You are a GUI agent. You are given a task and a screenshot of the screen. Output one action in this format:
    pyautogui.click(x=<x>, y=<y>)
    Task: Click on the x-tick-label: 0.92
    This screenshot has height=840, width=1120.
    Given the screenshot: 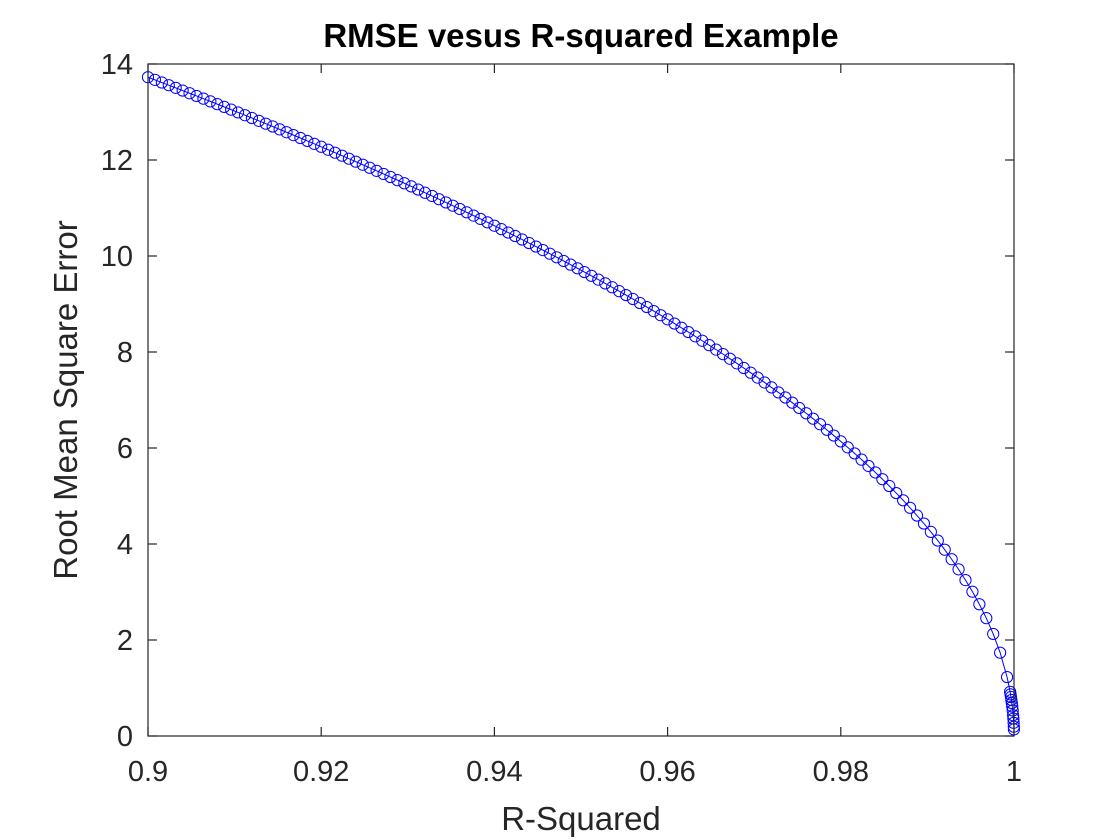 What is the action you would take?
    pyautogui.click(x=321, y=772)
    